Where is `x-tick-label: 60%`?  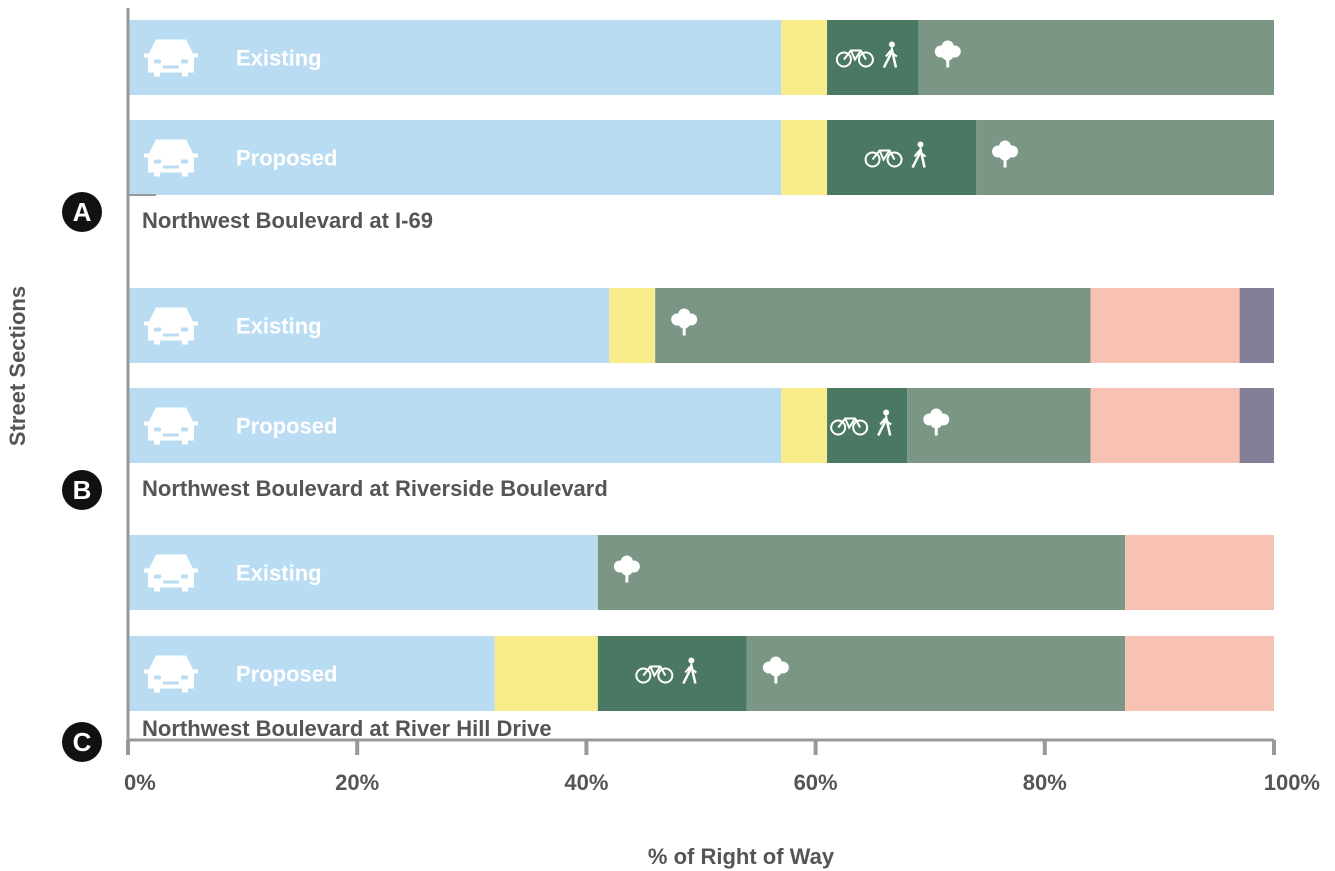
x-tick-label: 60% is located at coordinates (816, 782).